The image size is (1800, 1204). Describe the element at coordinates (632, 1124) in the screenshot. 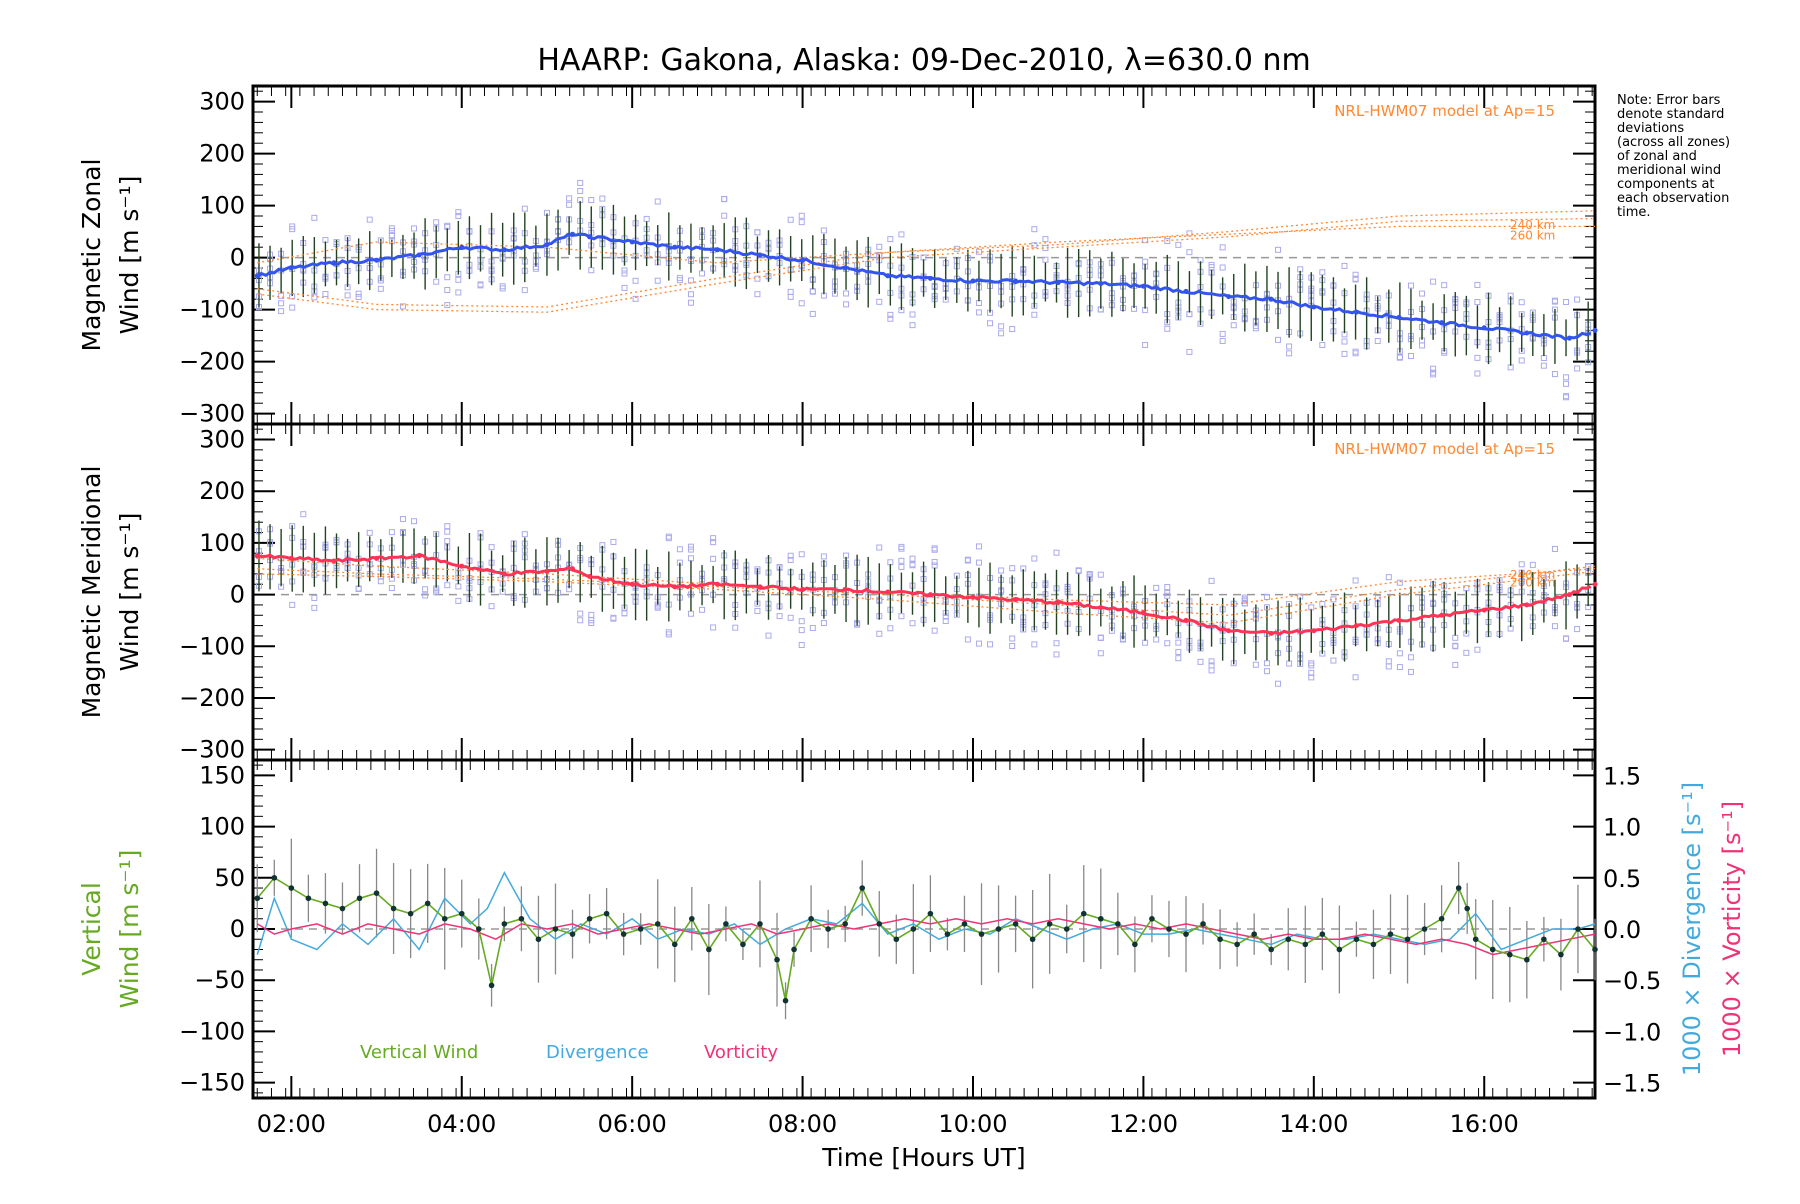

I see `x-tick-label: 06:00` at that location.